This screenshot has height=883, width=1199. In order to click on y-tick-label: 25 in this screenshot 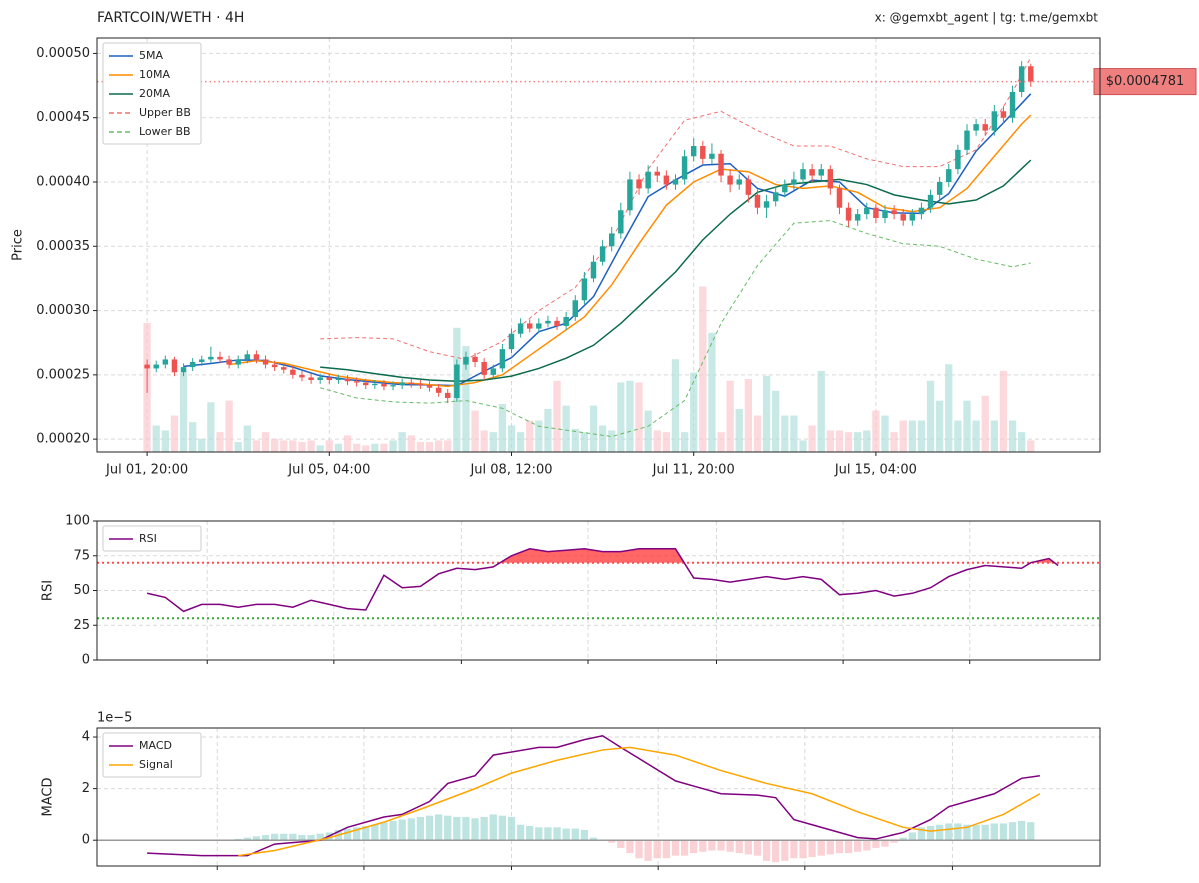, I will do `click(81, 625)`.